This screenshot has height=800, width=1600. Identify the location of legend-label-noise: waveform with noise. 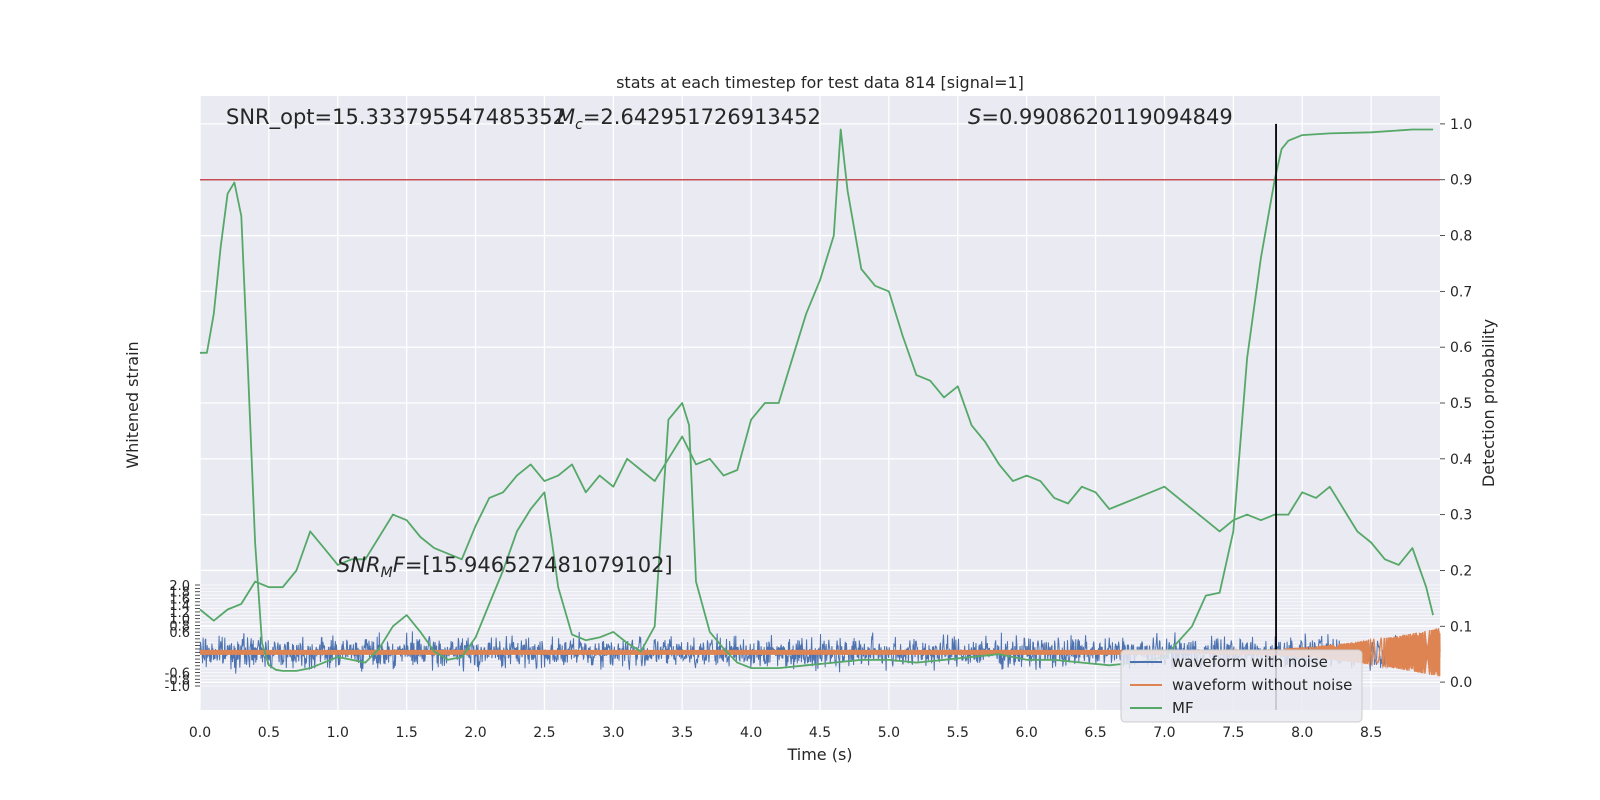
(1250, 662).